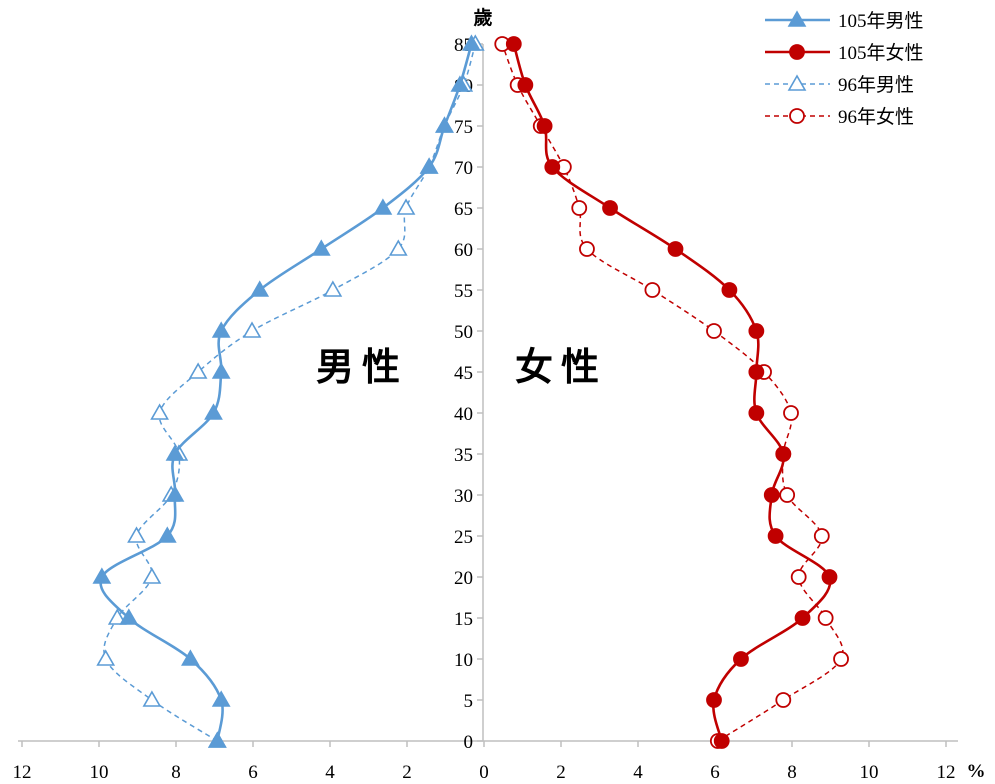  I want to click on legend-label: 105年女性, so click(881, 53).